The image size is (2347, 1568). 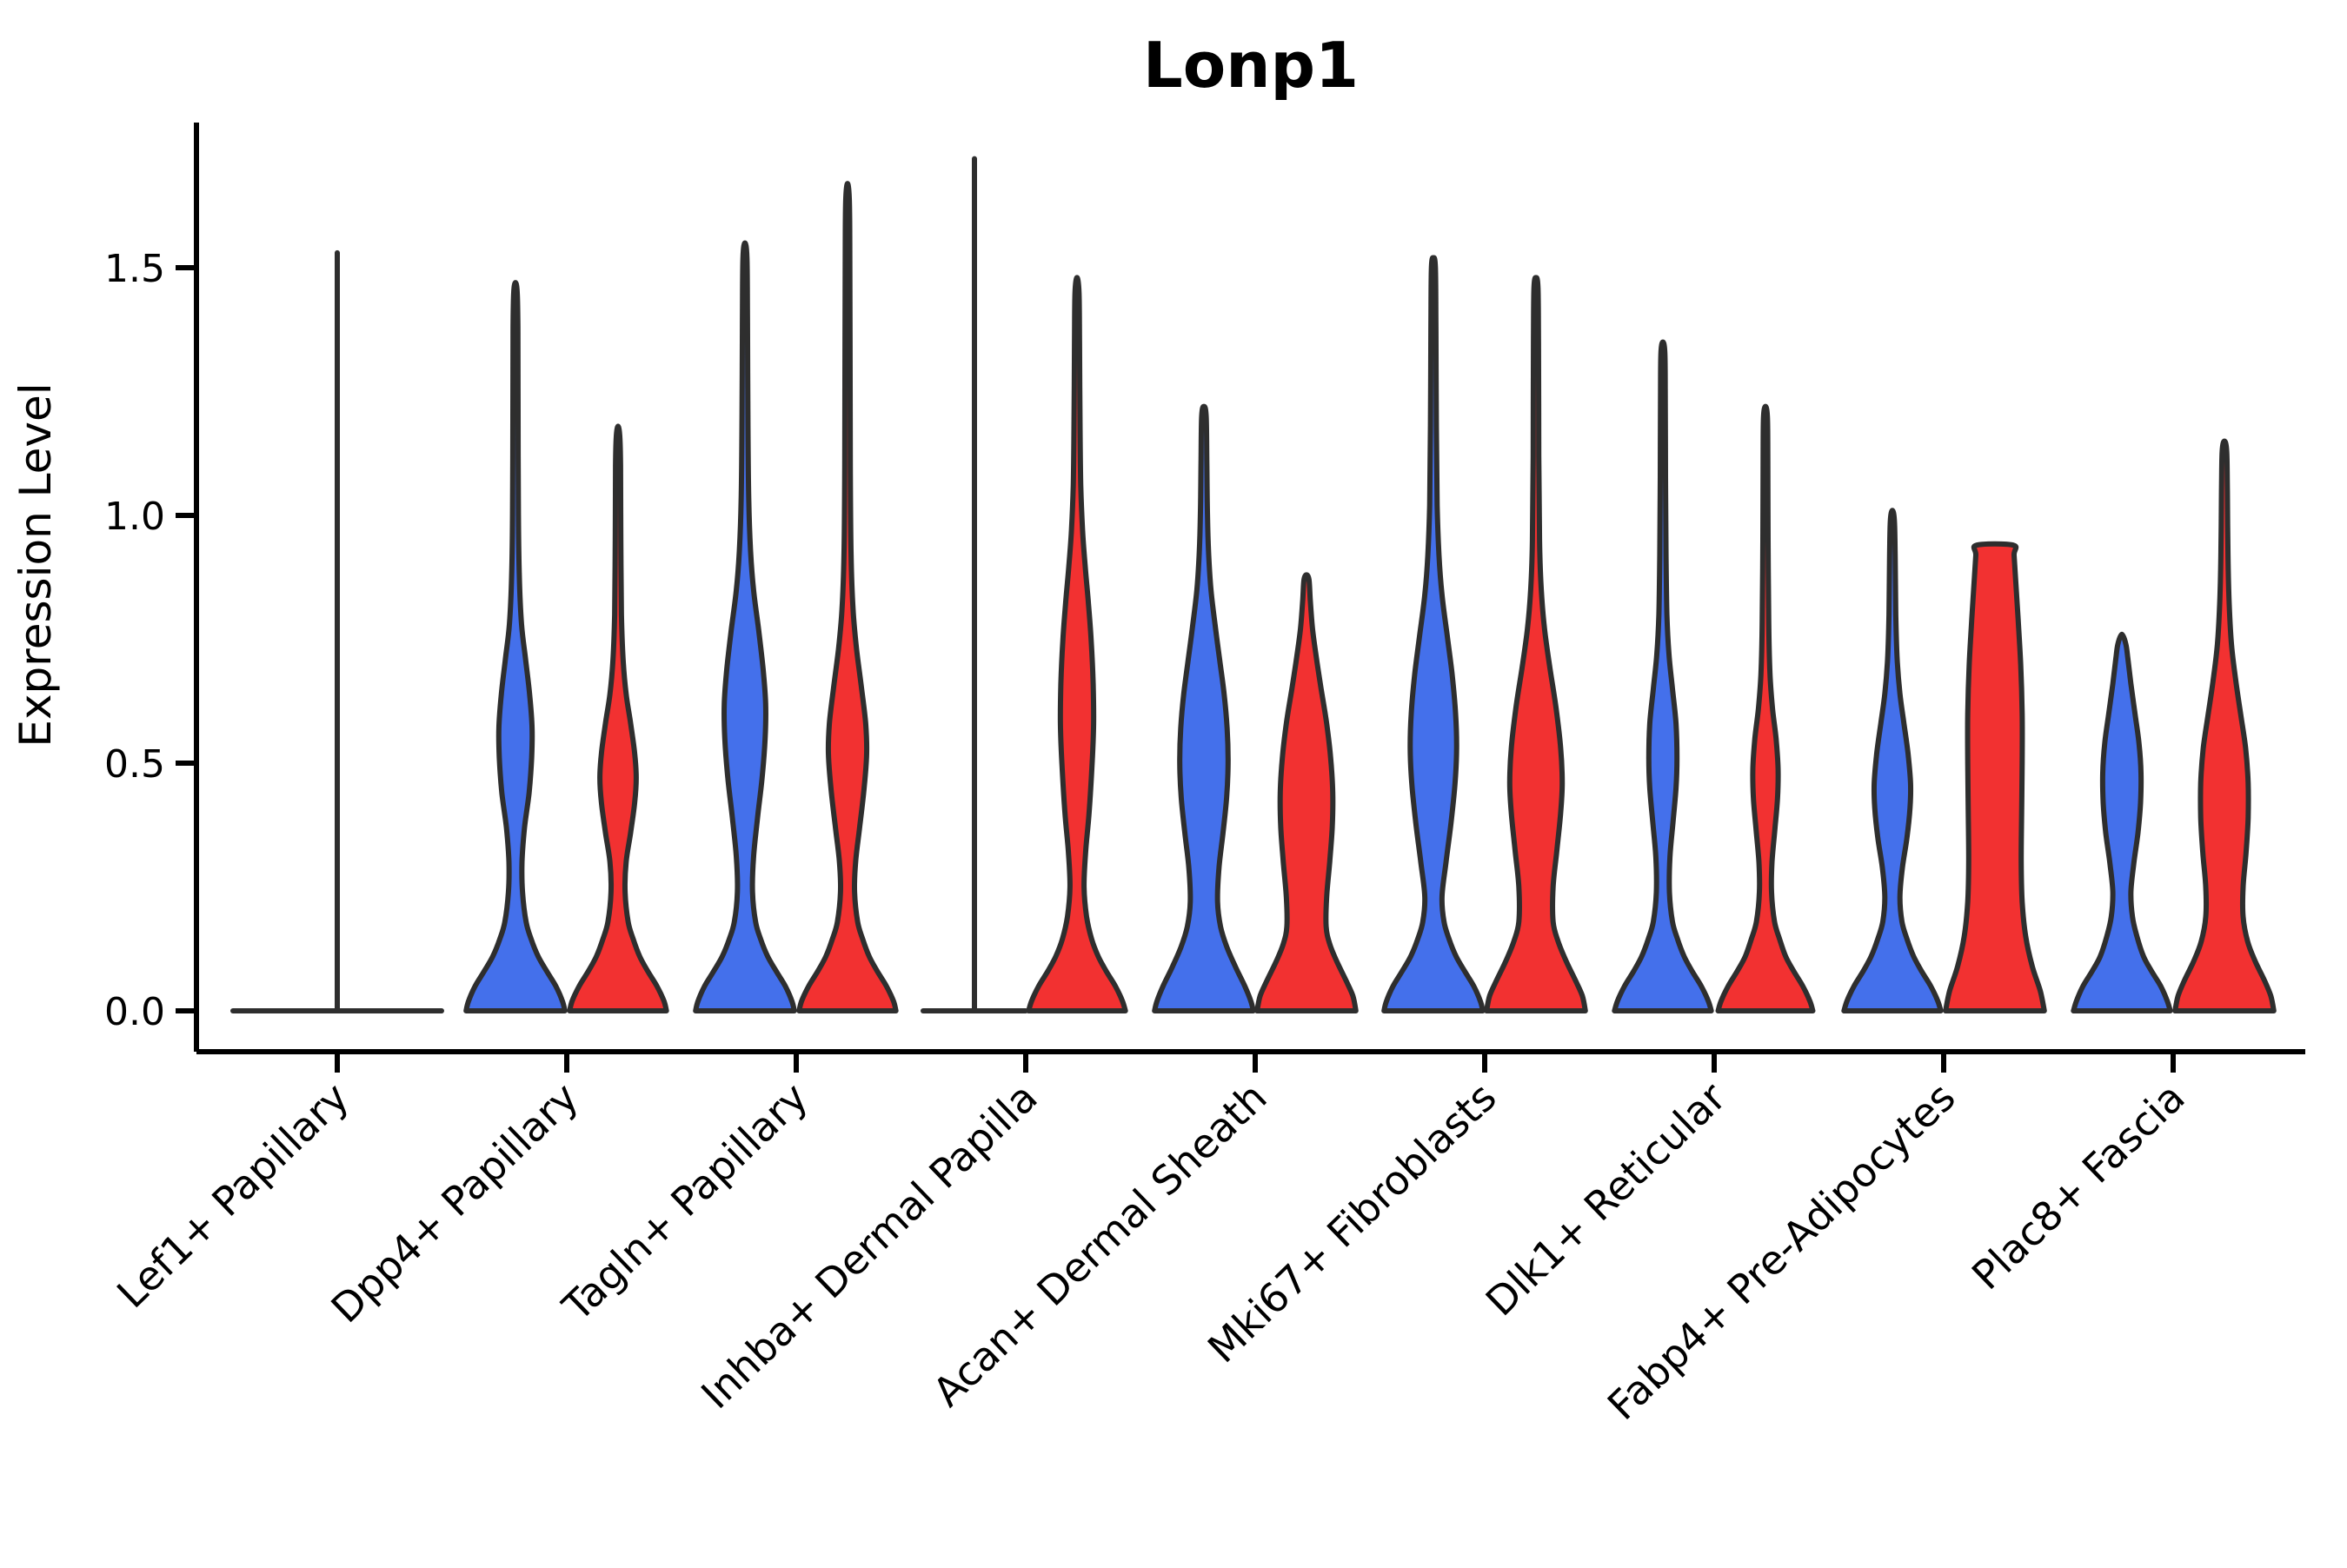 I want to click on plot-title: Lonp1, so click(x=1251, y=65).